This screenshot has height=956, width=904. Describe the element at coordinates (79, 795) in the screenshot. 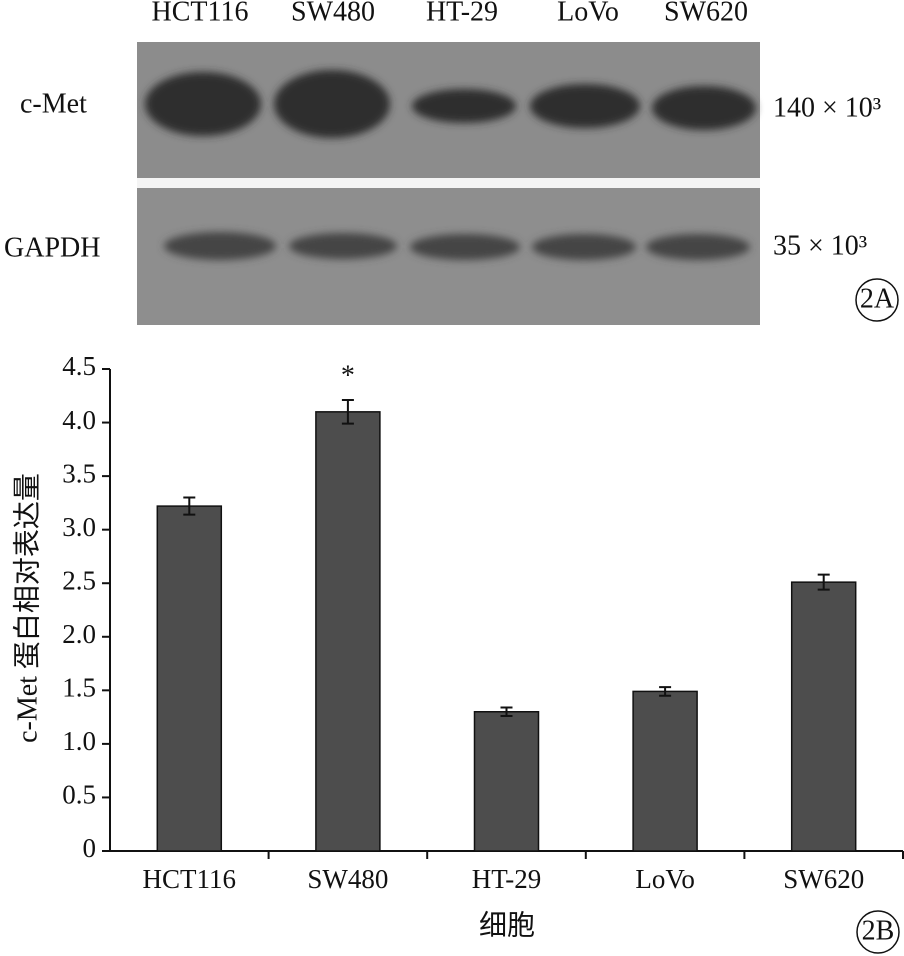

I see `y-tick-label: 0.5` at that location.